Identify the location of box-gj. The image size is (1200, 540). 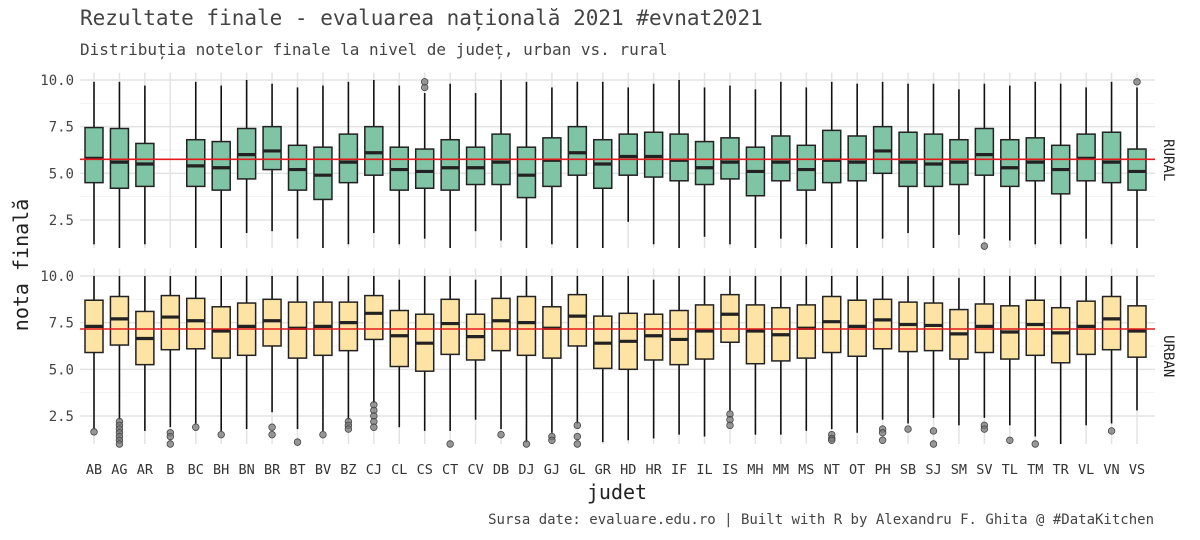
(552, 162).